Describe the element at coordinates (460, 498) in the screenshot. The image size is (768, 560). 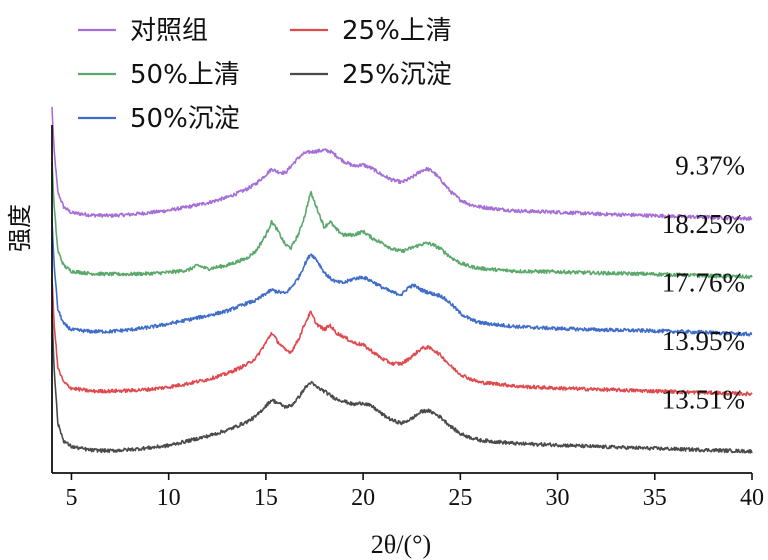
I see `x-tick-label-25: 25` at that location.